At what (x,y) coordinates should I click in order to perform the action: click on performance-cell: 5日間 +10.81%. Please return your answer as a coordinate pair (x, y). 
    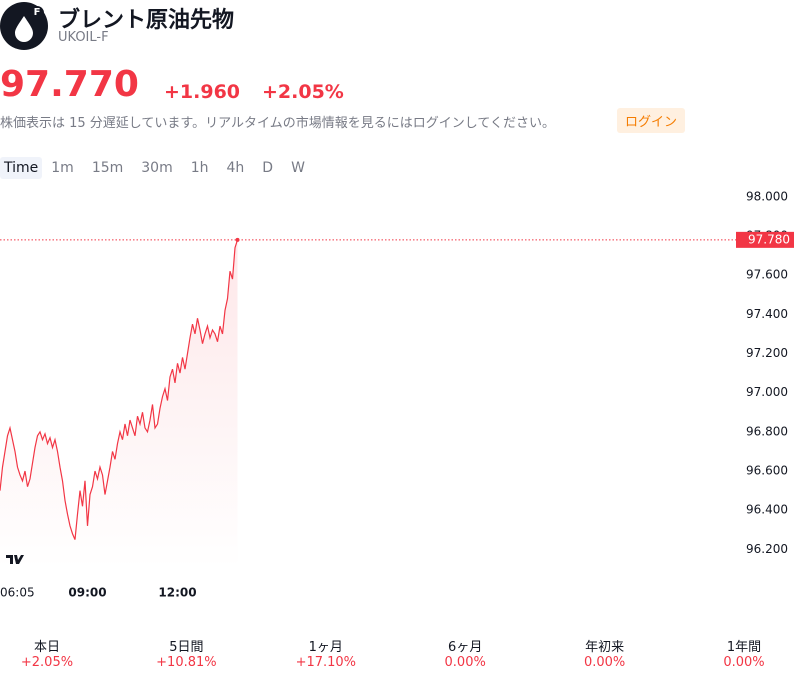
    Looking at the image, I should click on (186, 653).